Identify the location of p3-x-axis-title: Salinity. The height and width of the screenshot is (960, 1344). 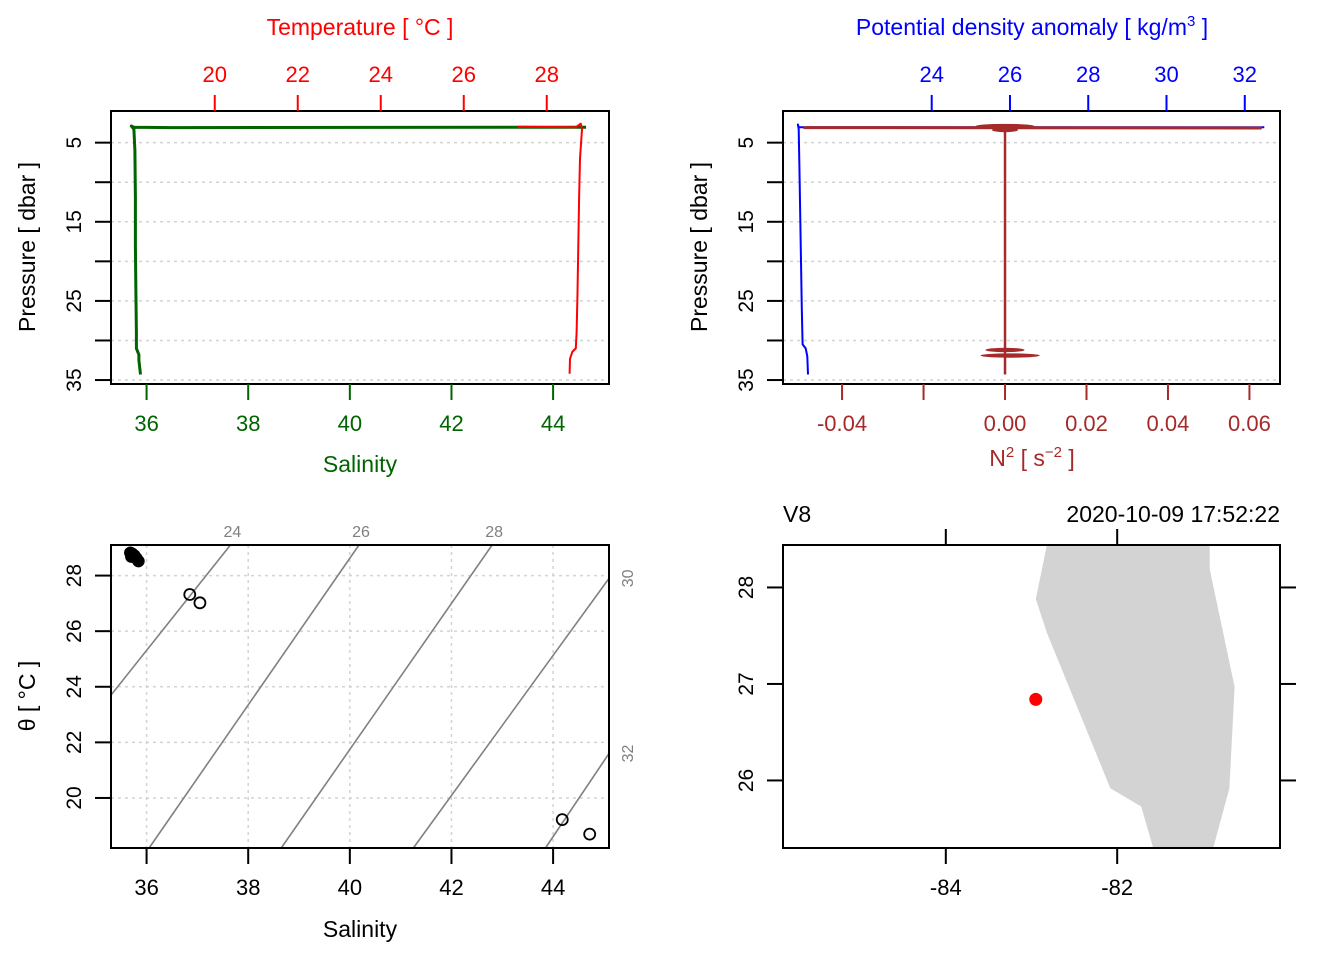
(360, 929).